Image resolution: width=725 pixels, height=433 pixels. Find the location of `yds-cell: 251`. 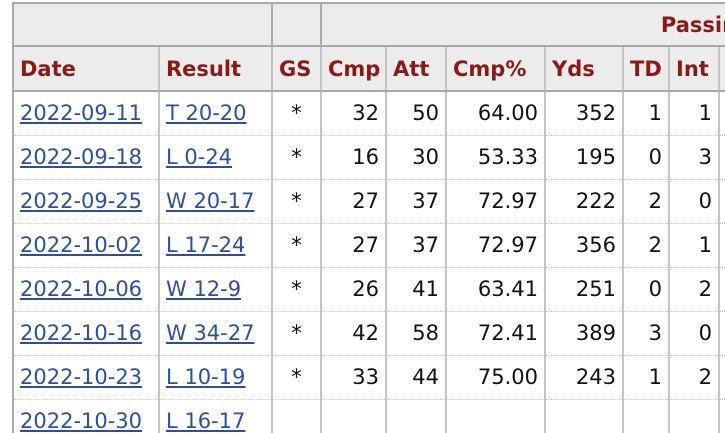

yds-cell: 251 is located at coordinates (583, 289).